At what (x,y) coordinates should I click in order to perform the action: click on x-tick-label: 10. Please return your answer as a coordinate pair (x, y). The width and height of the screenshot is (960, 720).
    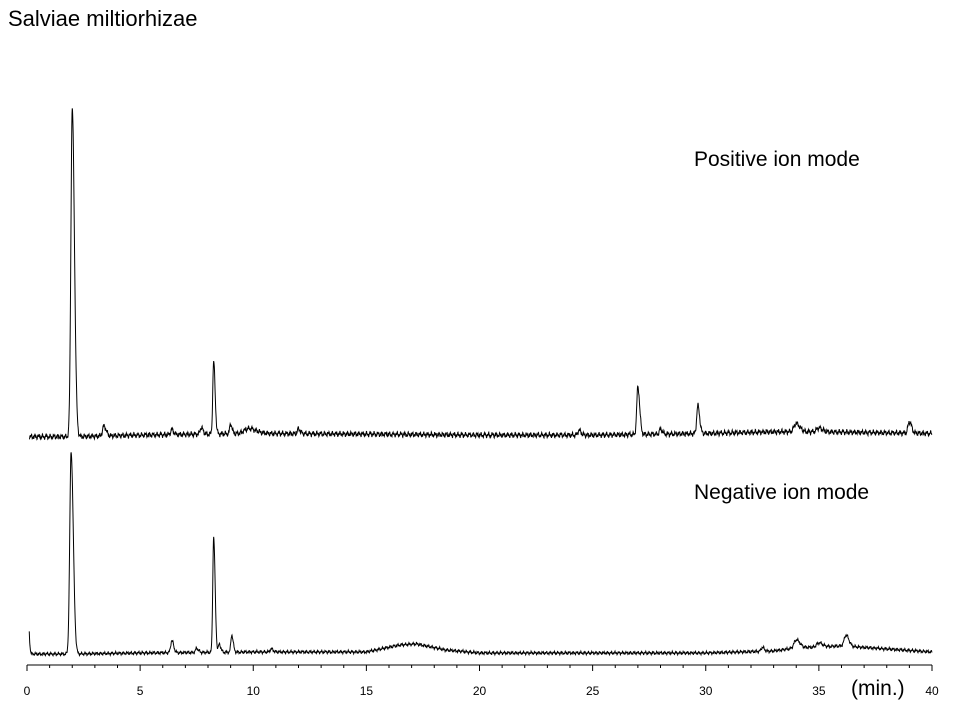
    Looking at the image, I should click on (254, 691).